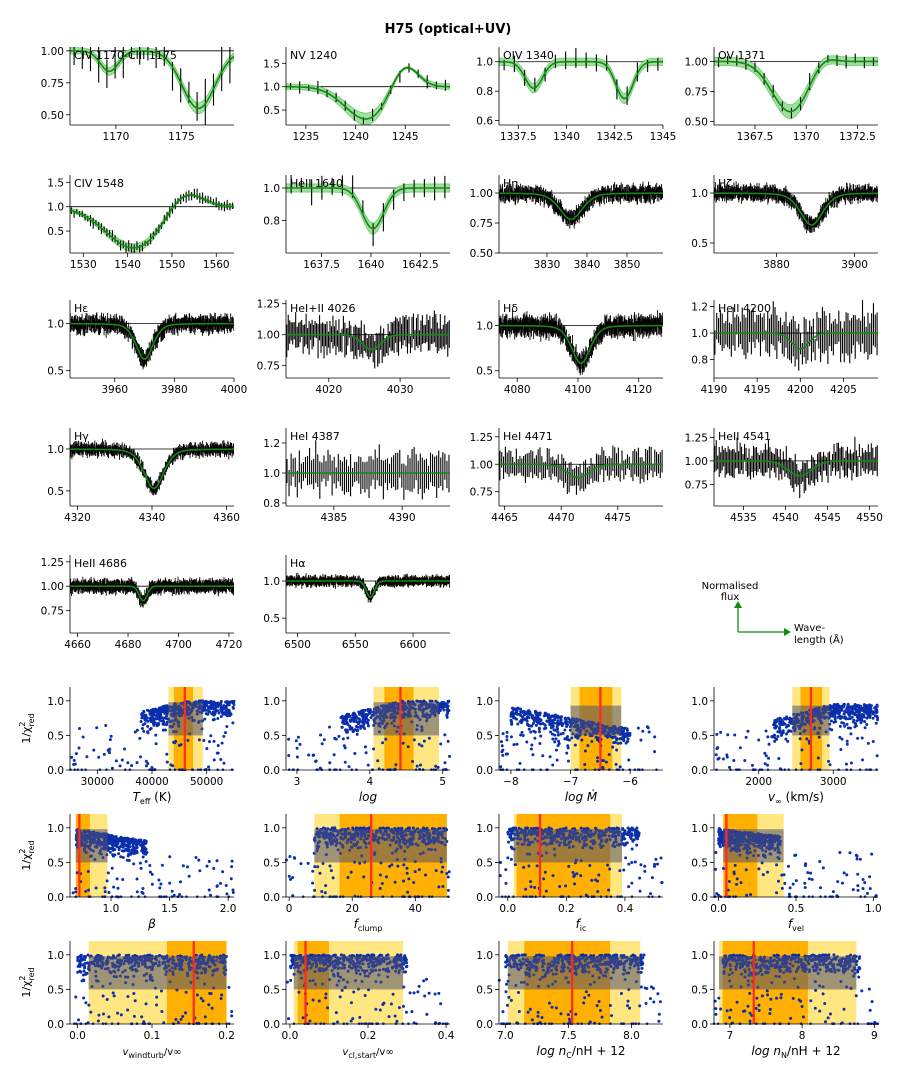 This screenshot has width=900, height=1080. What do you see at coordinates (484, 771) in the screenshot?
I see `y-tick-label: 0.0` at bounding box center [484, 771].